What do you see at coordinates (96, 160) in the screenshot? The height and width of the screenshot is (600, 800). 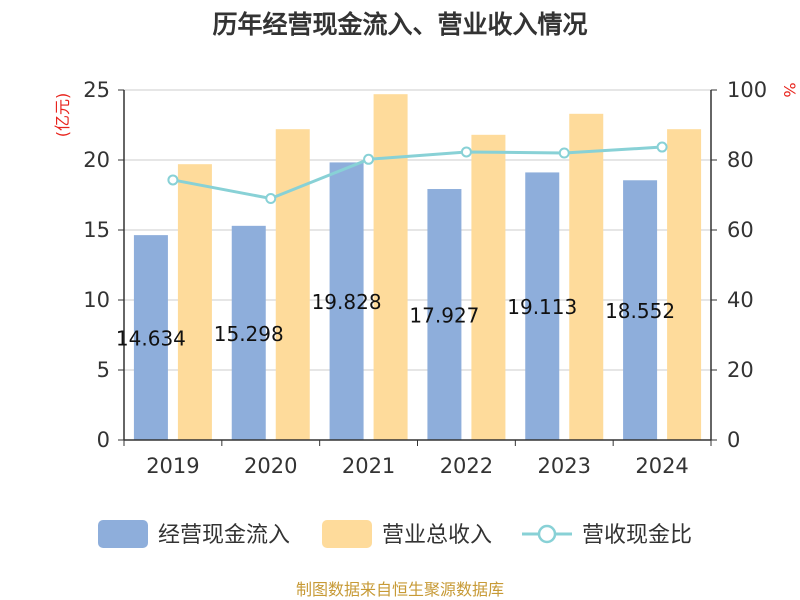 I see `left-tick-label: 20` at bounding box center [96, 160].